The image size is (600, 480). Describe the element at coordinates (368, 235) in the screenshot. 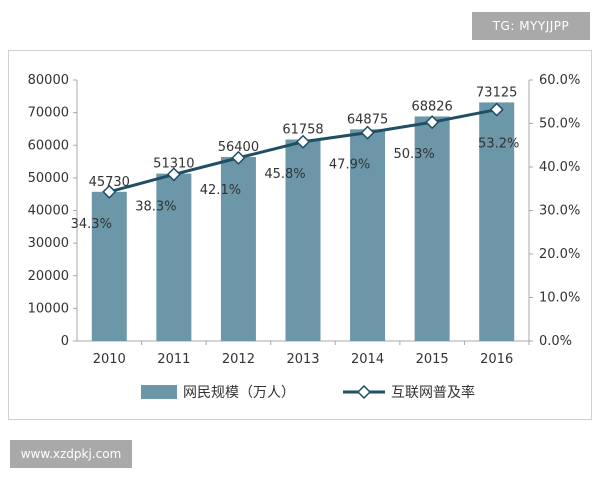

I see `bar-2014` at that location.